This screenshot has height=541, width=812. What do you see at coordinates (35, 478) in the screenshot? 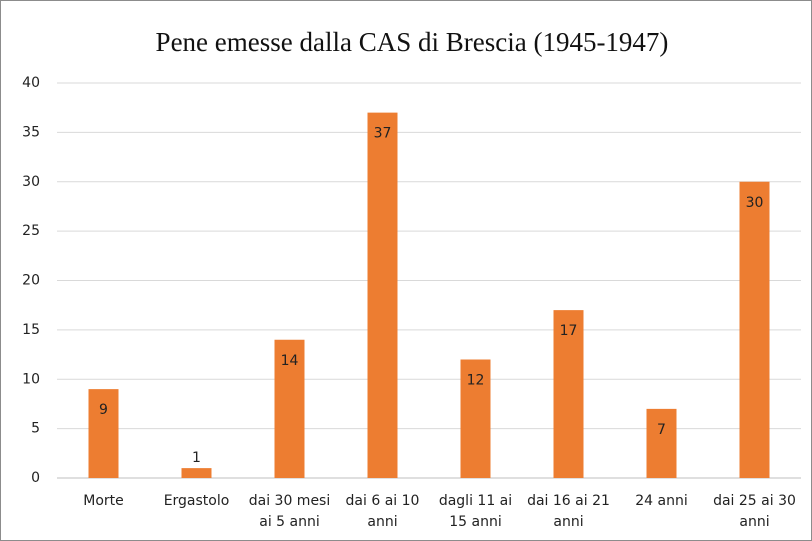
I see `y-tick-label: 0` at bounding box center [35, 478].